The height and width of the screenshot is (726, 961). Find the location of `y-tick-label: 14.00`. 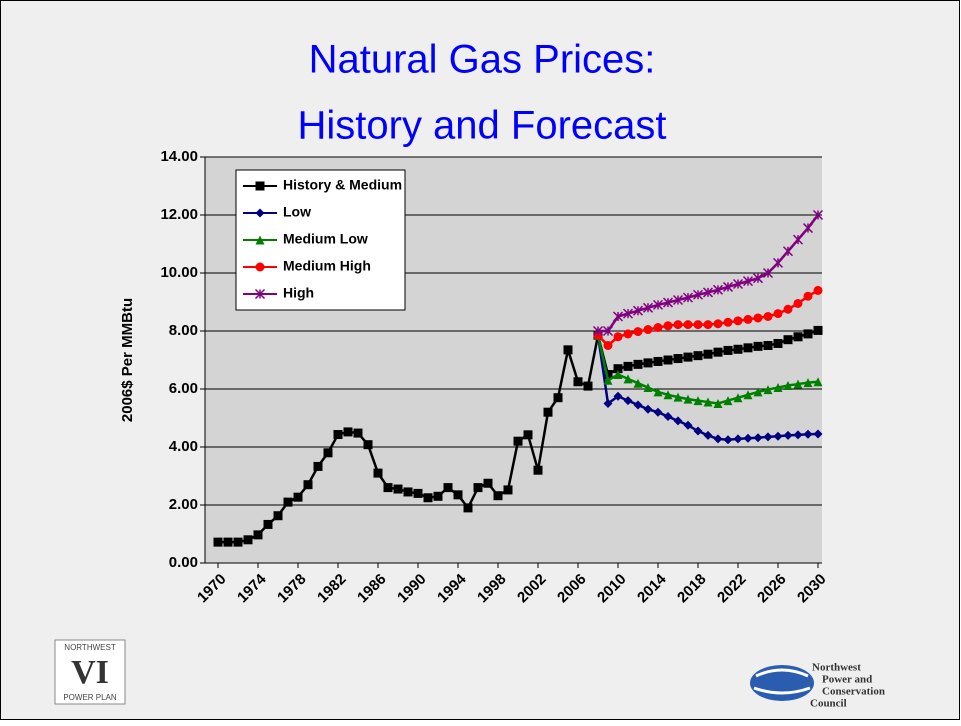

y-tick-label: 14.00 is located at coordinates (179, 156).